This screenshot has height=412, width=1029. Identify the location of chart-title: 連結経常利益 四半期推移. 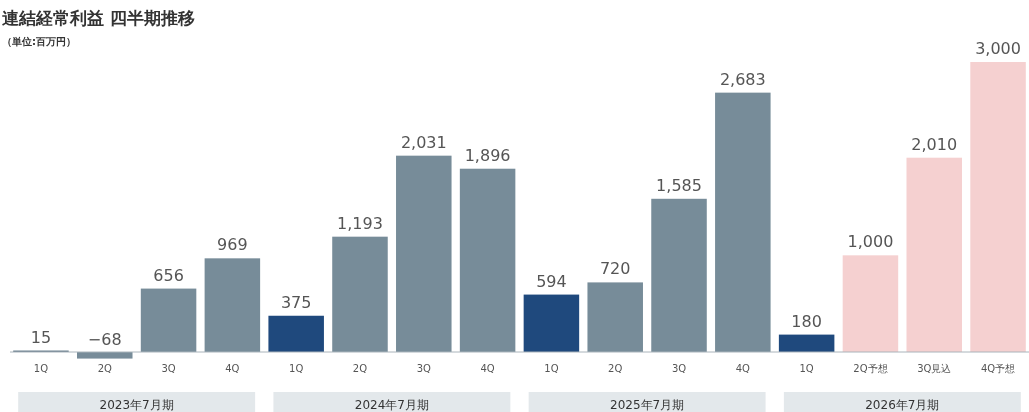
(98, 18).